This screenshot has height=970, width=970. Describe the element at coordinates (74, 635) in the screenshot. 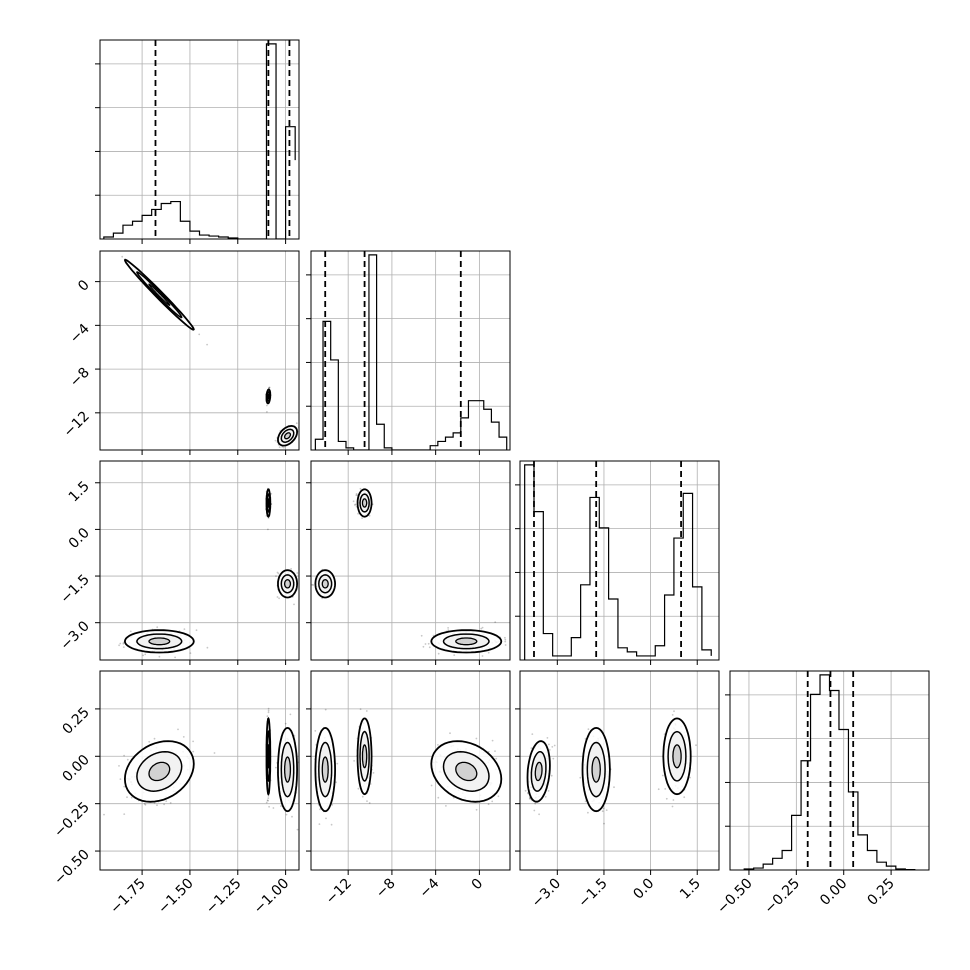

I see `y-tick-label: −3.0` at that location.